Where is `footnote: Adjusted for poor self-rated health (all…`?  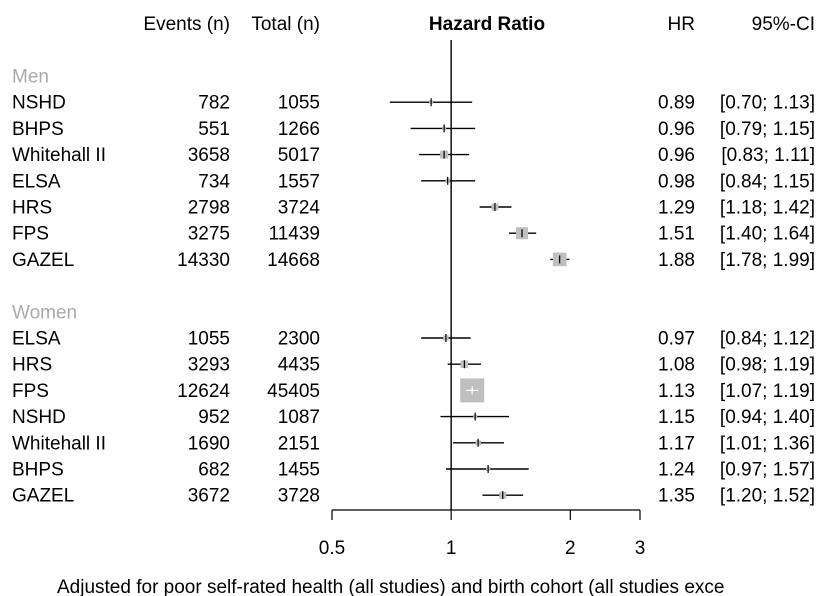
footnote: Adjusted for poor self-rated health (all… is located at coordinates (390, 586).